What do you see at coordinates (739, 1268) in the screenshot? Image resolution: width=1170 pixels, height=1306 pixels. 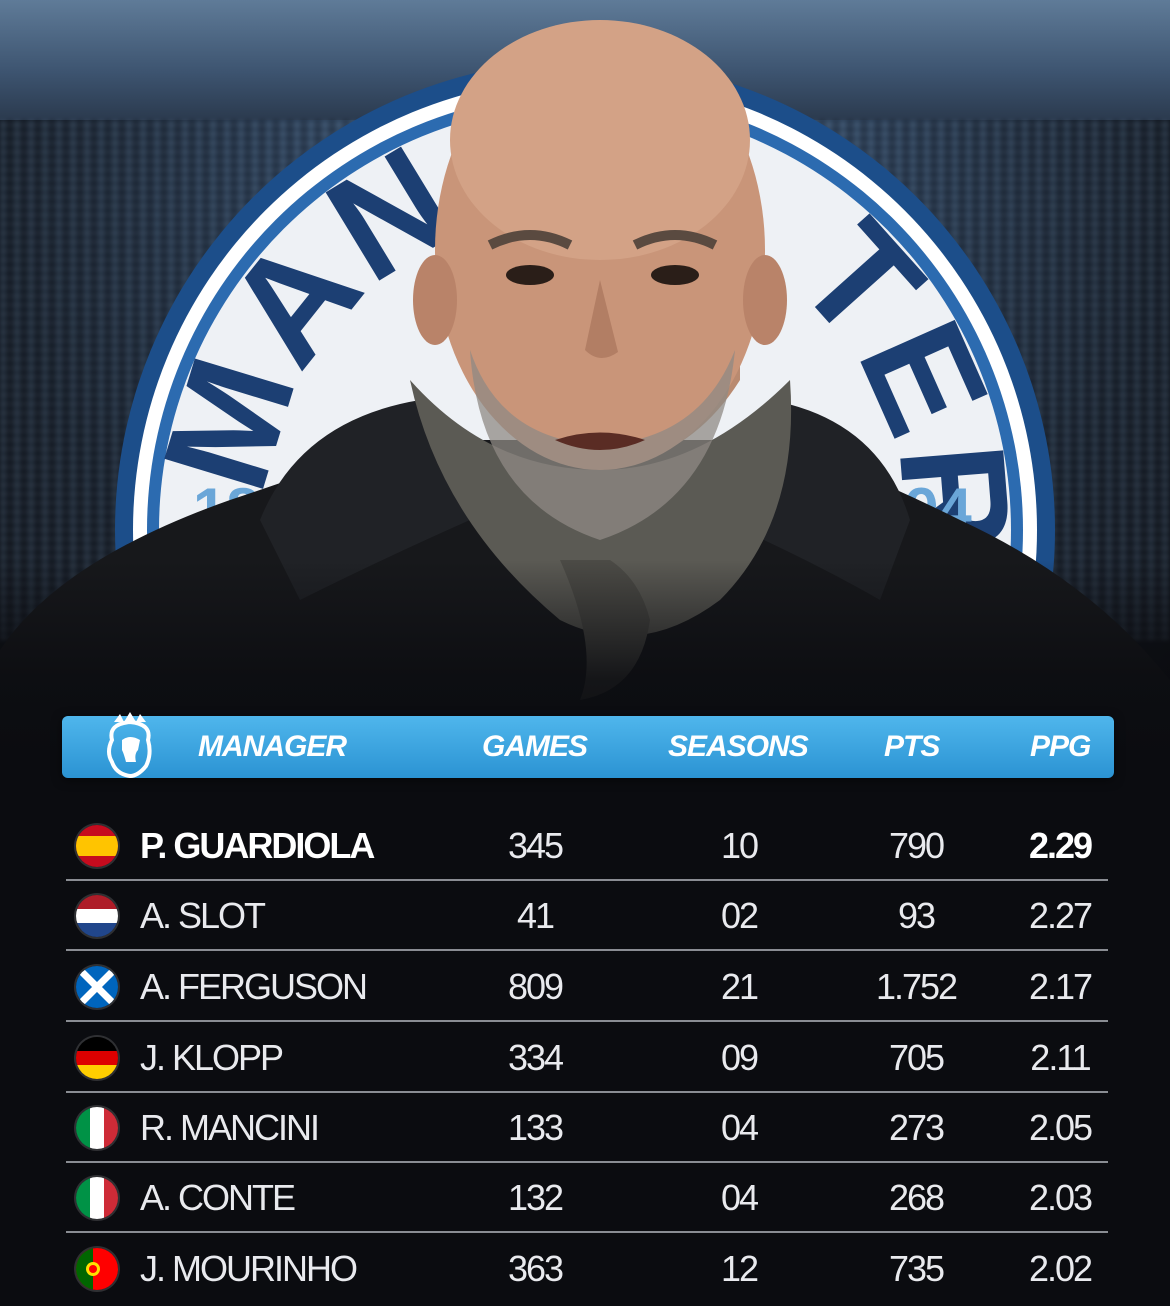 I see `seasons-value: 12` at bounding box center [739, 1268].